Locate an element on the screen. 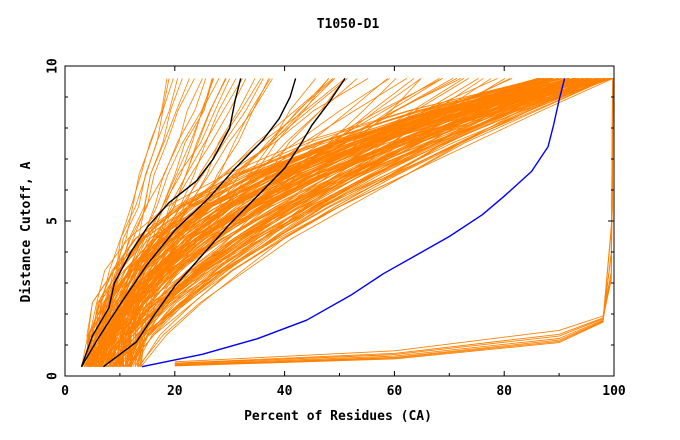 This screenshot has height=440, width=680. chart-title: T1050-D1 is located at coordinates (348, 24).